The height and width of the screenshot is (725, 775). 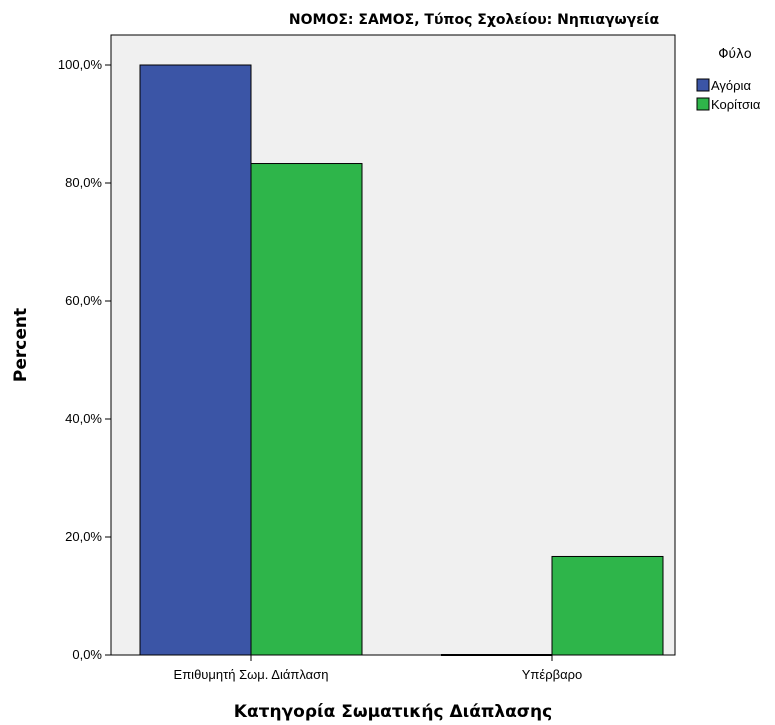 I want to click on legend: Φύλο Αγόρια Κορίτσια, so click(x=728, y=79).